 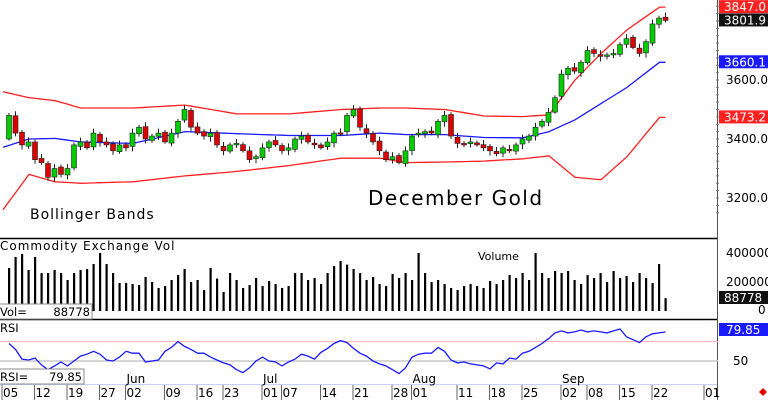 I want to click on x-tick-label: 21, so click(x=361, y=393).